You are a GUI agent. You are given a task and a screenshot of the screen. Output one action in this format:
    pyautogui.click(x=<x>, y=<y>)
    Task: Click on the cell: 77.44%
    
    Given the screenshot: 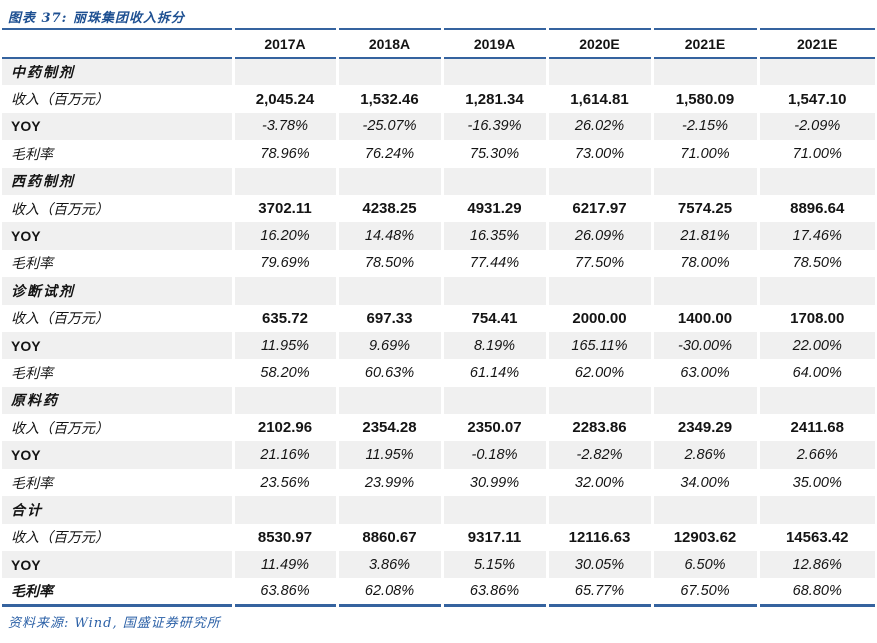 What is the action you would take?
    pyautogui.click(x=493, y=263)
    